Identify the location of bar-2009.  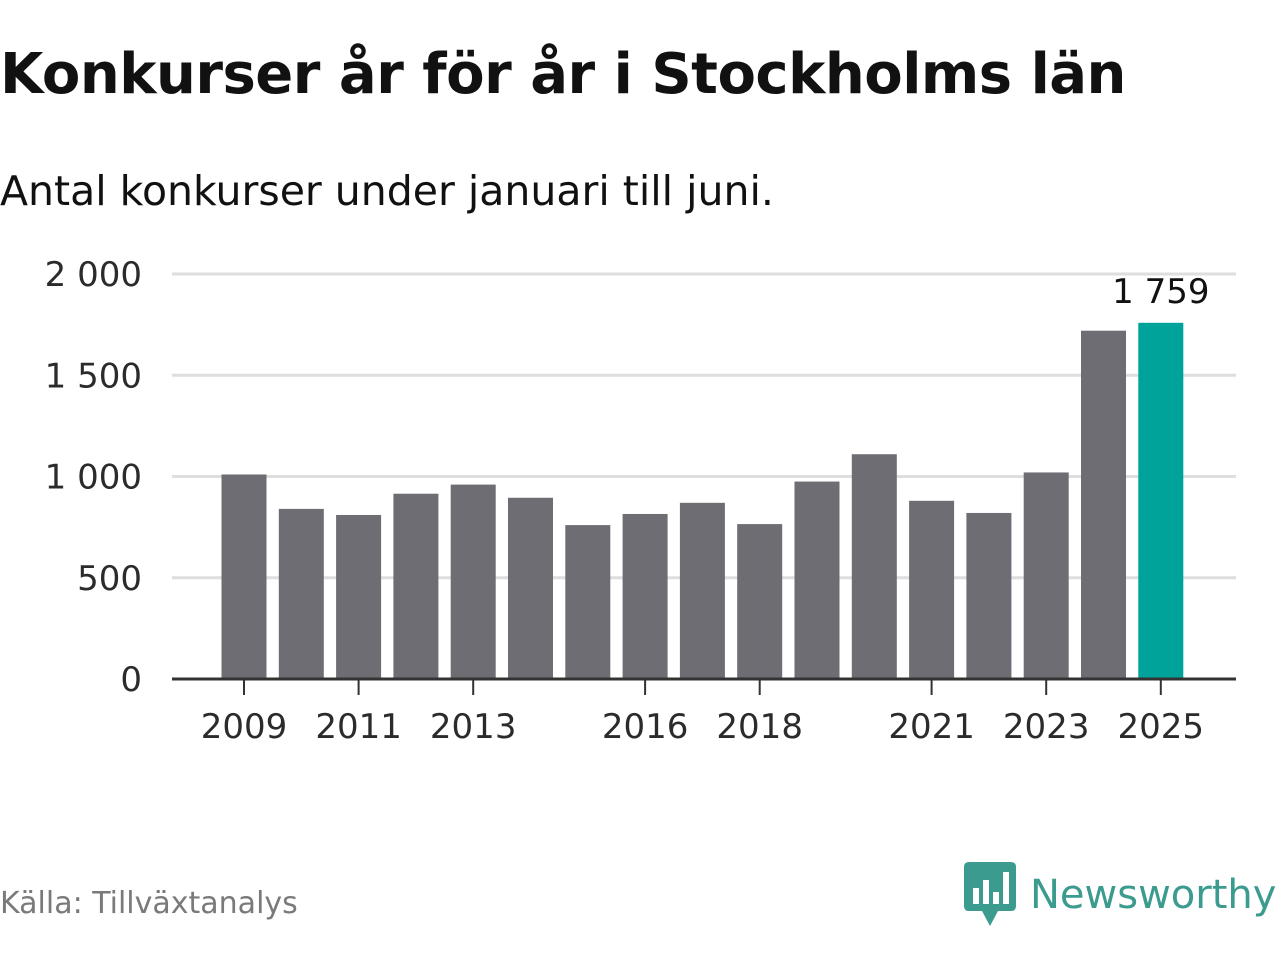
(244, 576).